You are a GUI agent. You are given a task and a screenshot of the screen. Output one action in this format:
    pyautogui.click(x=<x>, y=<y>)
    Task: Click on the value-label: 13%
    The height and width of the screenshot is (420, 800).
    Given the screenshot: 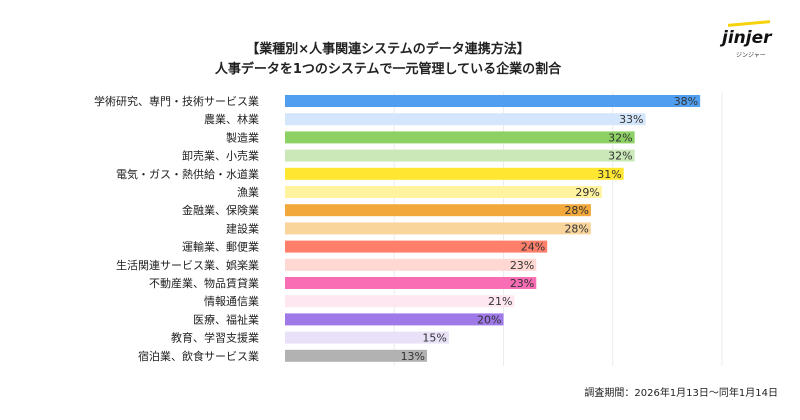 What is the action you would take?
    pyautogui.click(x=413, y=356)
    